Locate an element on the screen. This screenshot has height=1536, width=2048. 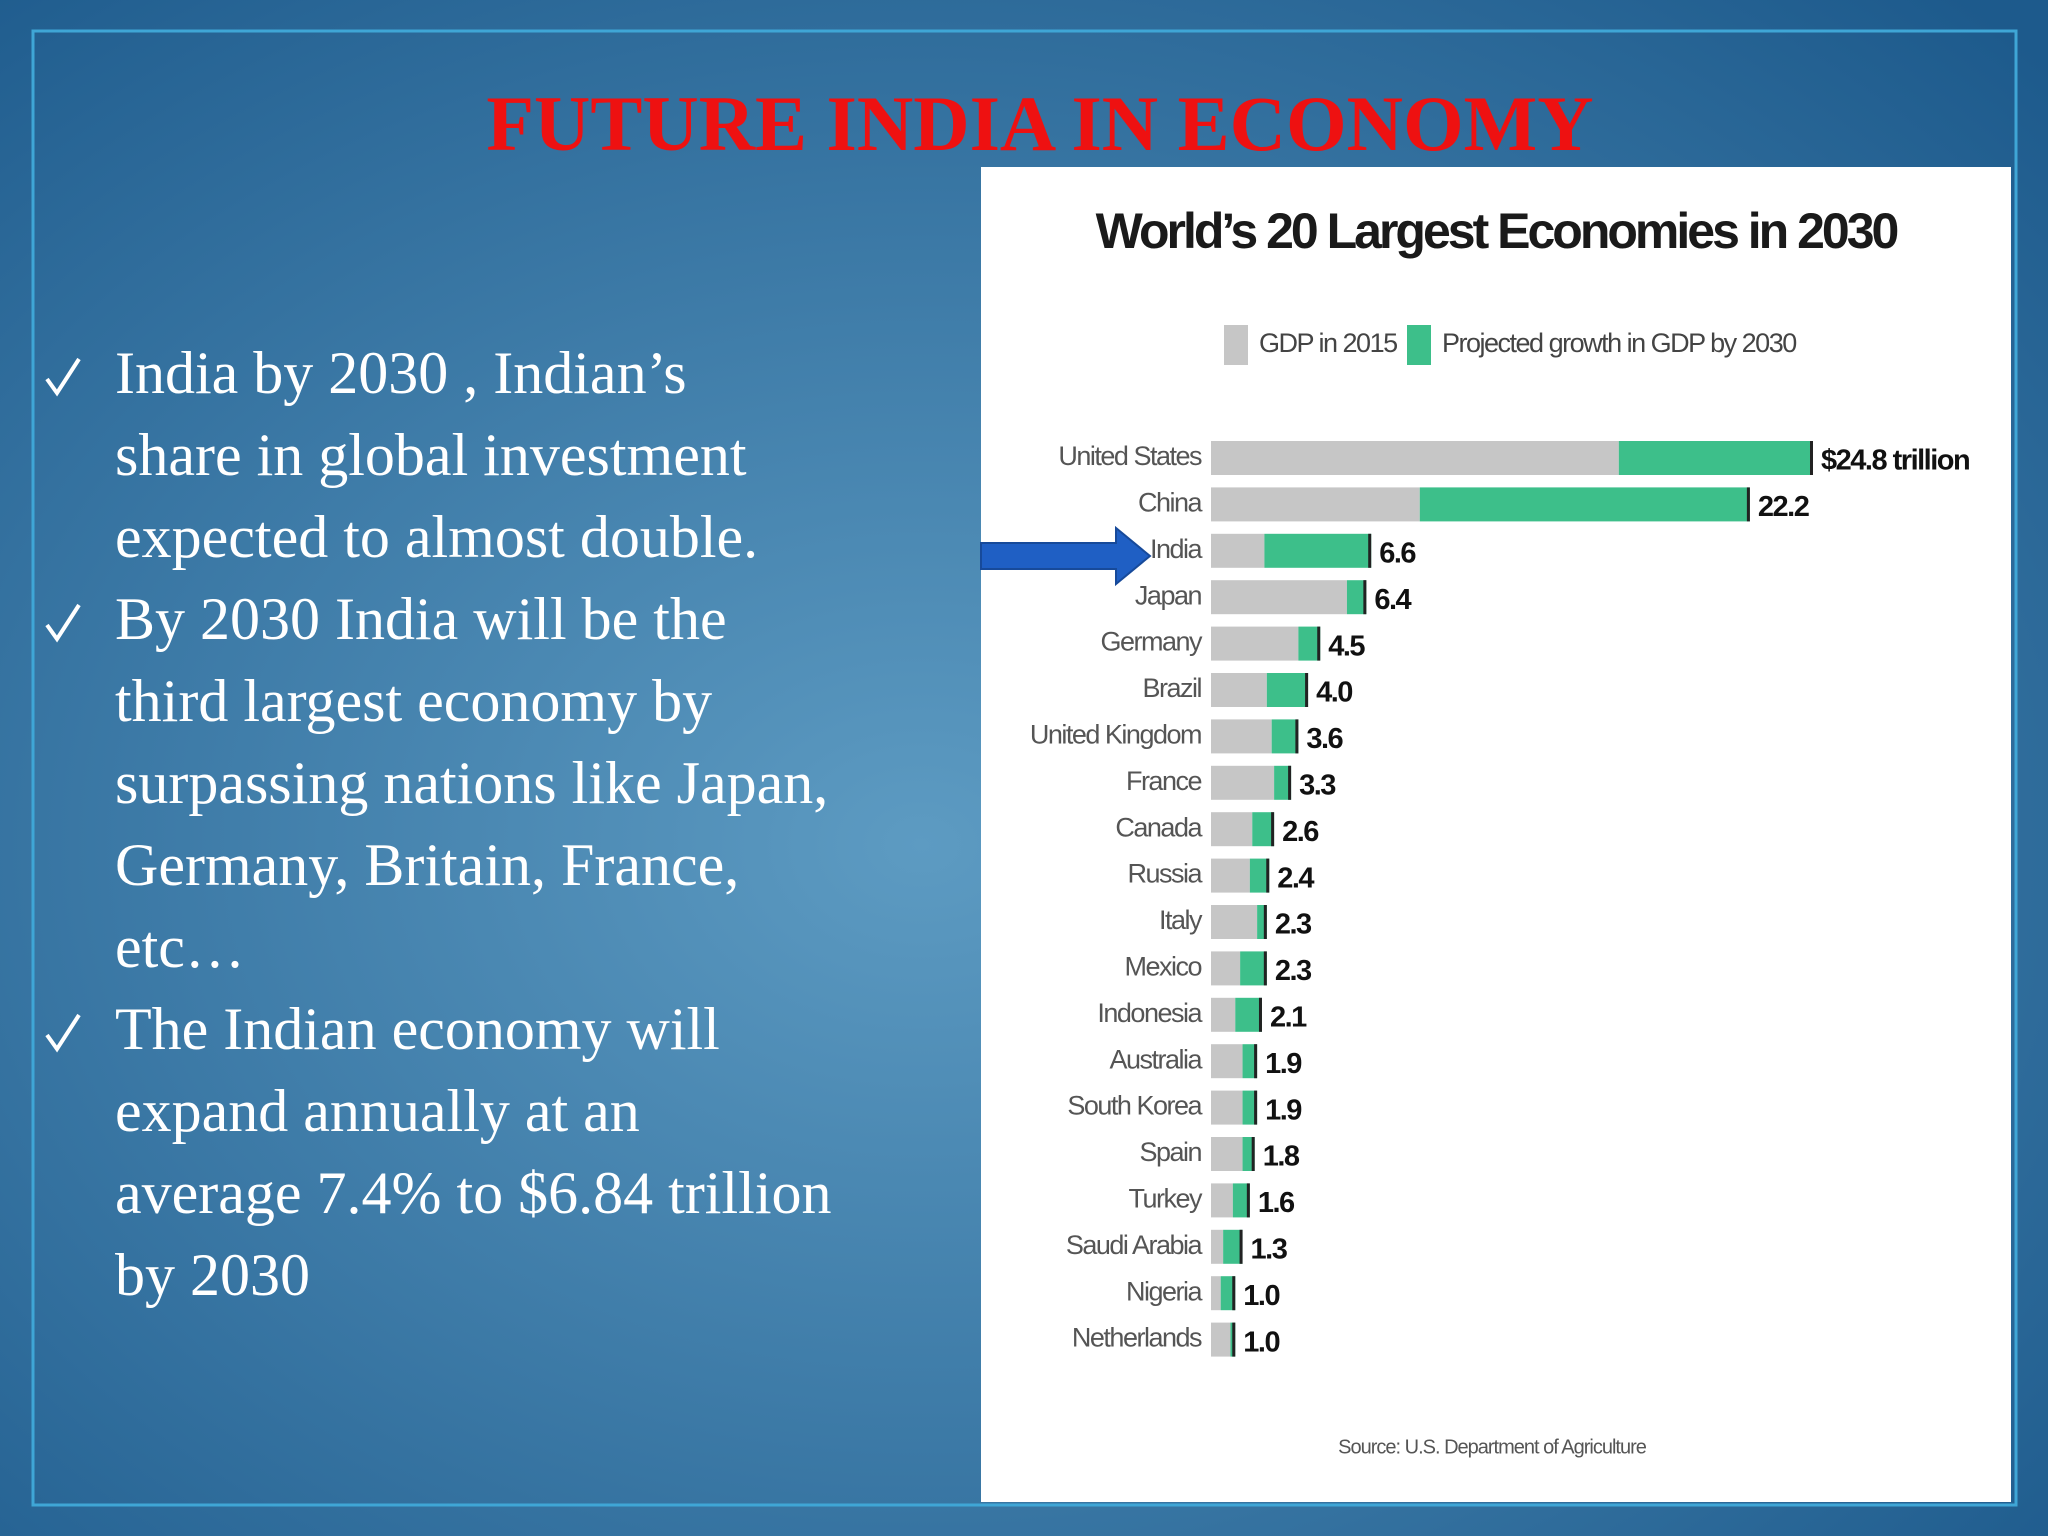
legend-label: Projected growth in GDP by 2030 is located at coordinates (1619, 343).